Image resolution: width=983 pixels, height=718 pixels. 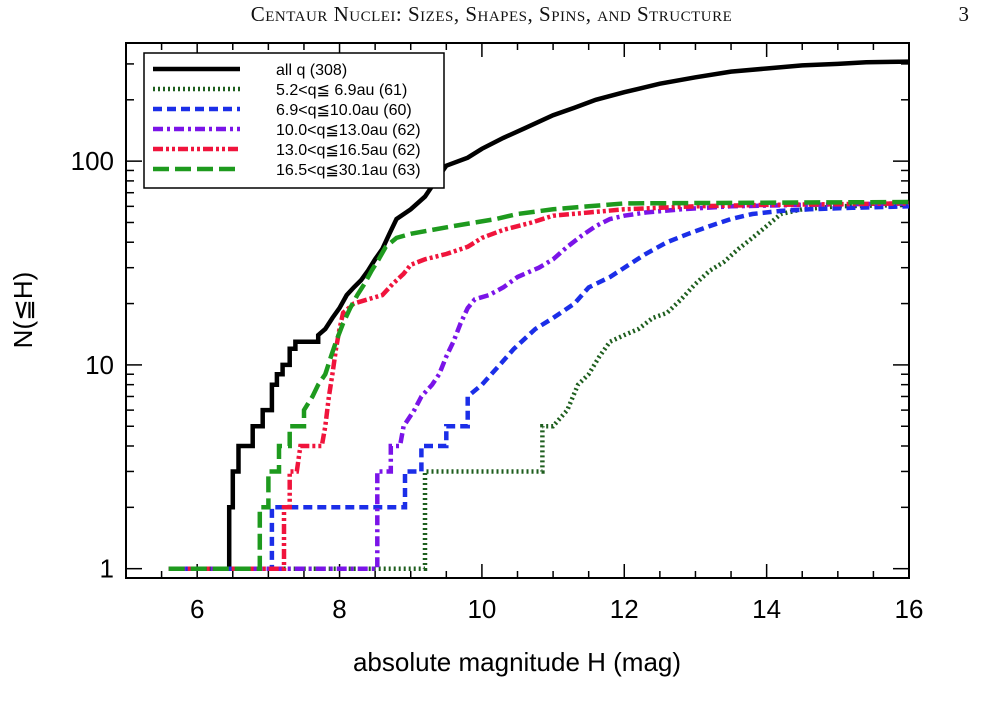 I want to click on legend-label-5: 13.0<q≦16.5au (62), so click(x=348, y=150).